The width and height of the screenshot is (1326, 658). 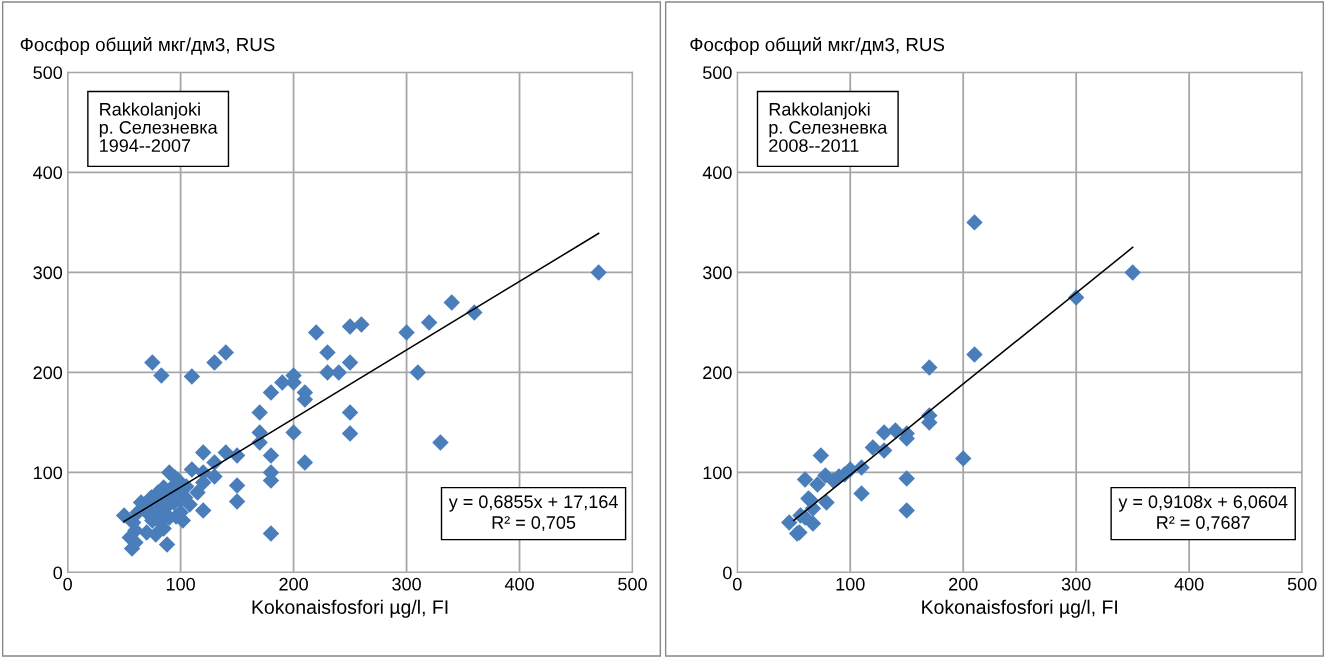 I want to click on annotation: Rakkolanjoki р. Селезневка 1994--2007, so click(x=158, y=127).